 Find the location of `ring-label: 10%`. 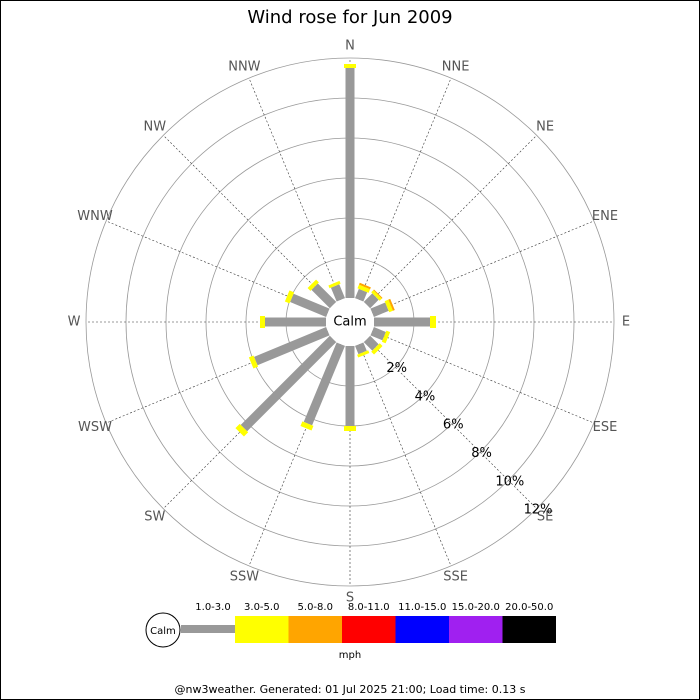

ring-label: 10% is located at coordinates (509, 481).